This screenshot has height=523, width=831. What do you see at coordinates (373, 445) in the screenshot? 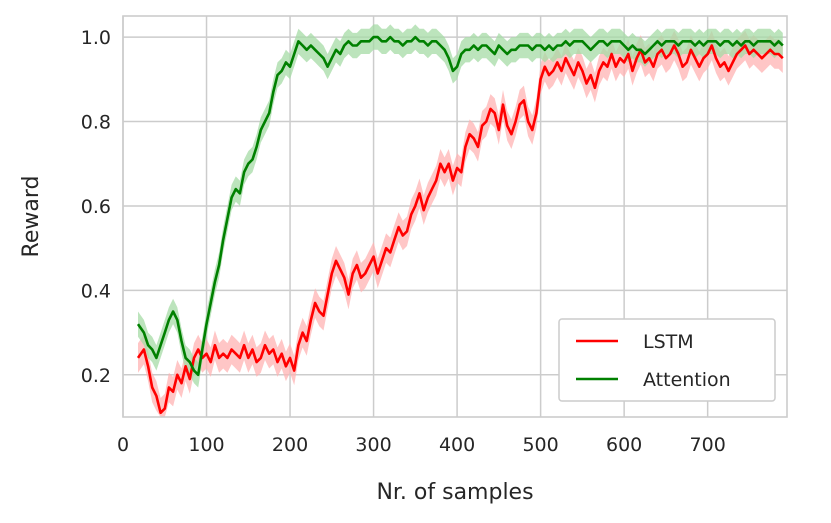
I see `x-tick-label-300: 300` at bounding box center [373, 445].